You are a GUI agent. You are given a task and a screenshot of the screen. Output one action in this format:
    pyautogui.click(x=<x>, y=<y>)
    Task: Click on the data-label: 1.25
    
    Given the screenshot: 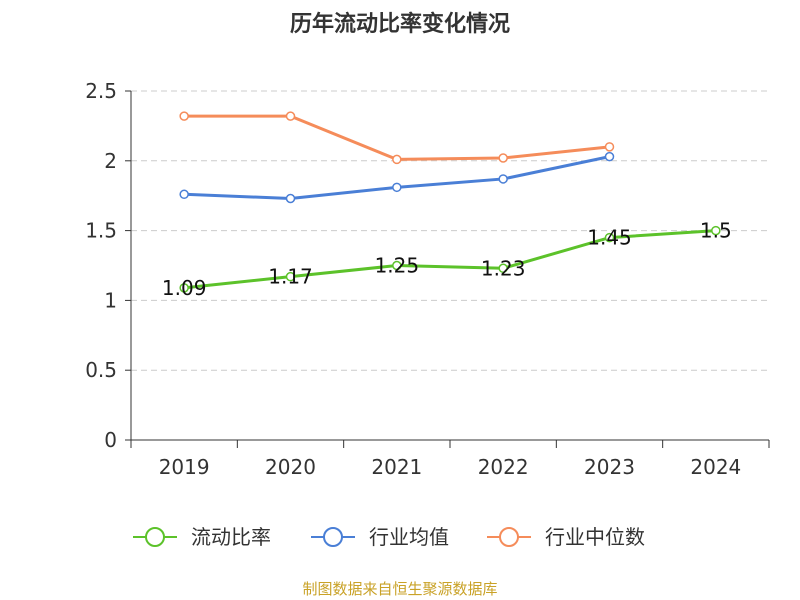 What is the action you would take?
    pyautogui.click(x=397, y=266)
    